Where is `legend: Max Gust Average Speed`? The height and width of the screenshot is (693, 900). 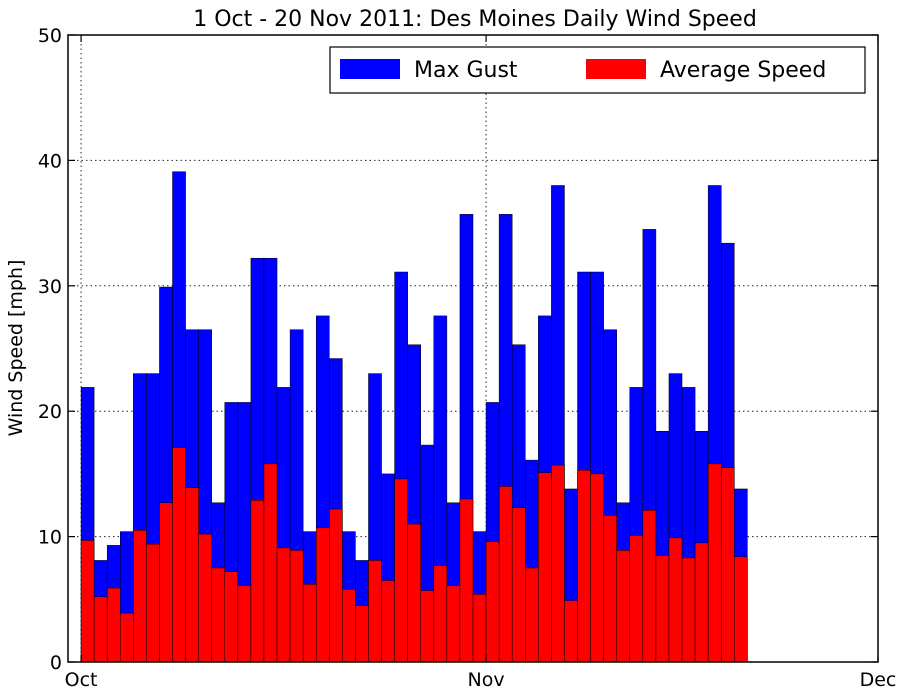 legend: Max Gust Average Speed is located at coordinates (597, 70).